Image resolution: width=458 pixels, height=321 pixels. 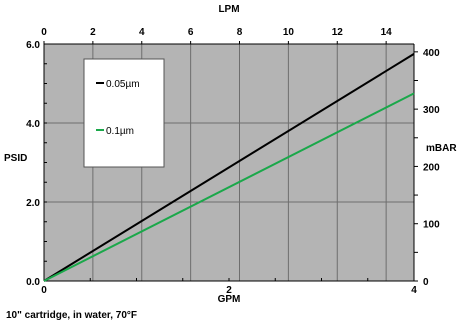 What do you see at coordinates (15, 158) in the screenshot?
I see `y-axis-title: PSID` at bounding box center [15, 158].